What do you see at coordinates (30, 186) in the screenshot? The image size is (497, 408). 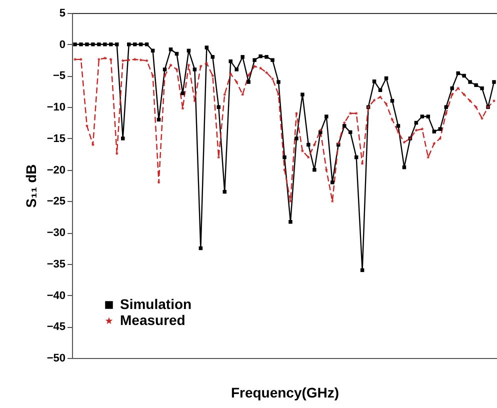 I see `y-axis-title: S₁₁ dB` at bounding box center [30, 186].